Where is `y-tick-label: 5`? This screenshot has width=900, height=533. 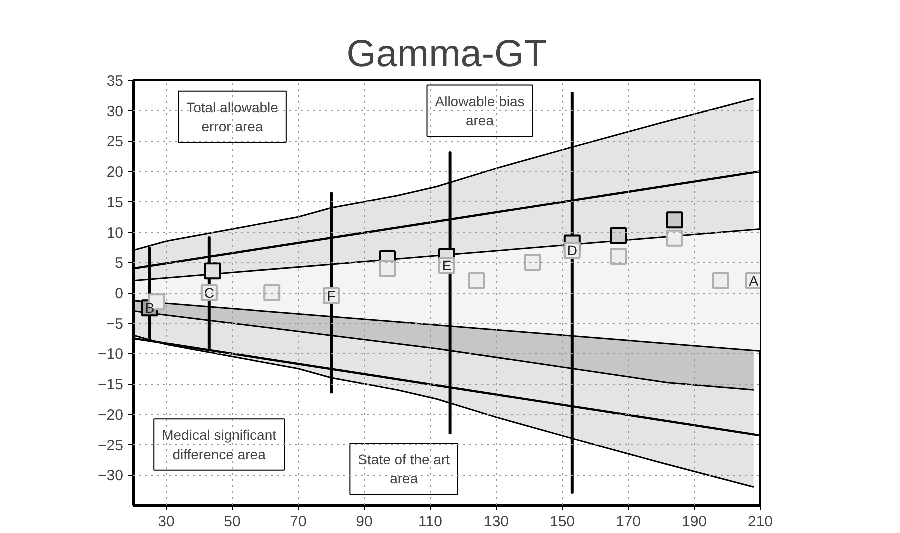 y-tick-label: 5 is located at coordinates (119, 263).